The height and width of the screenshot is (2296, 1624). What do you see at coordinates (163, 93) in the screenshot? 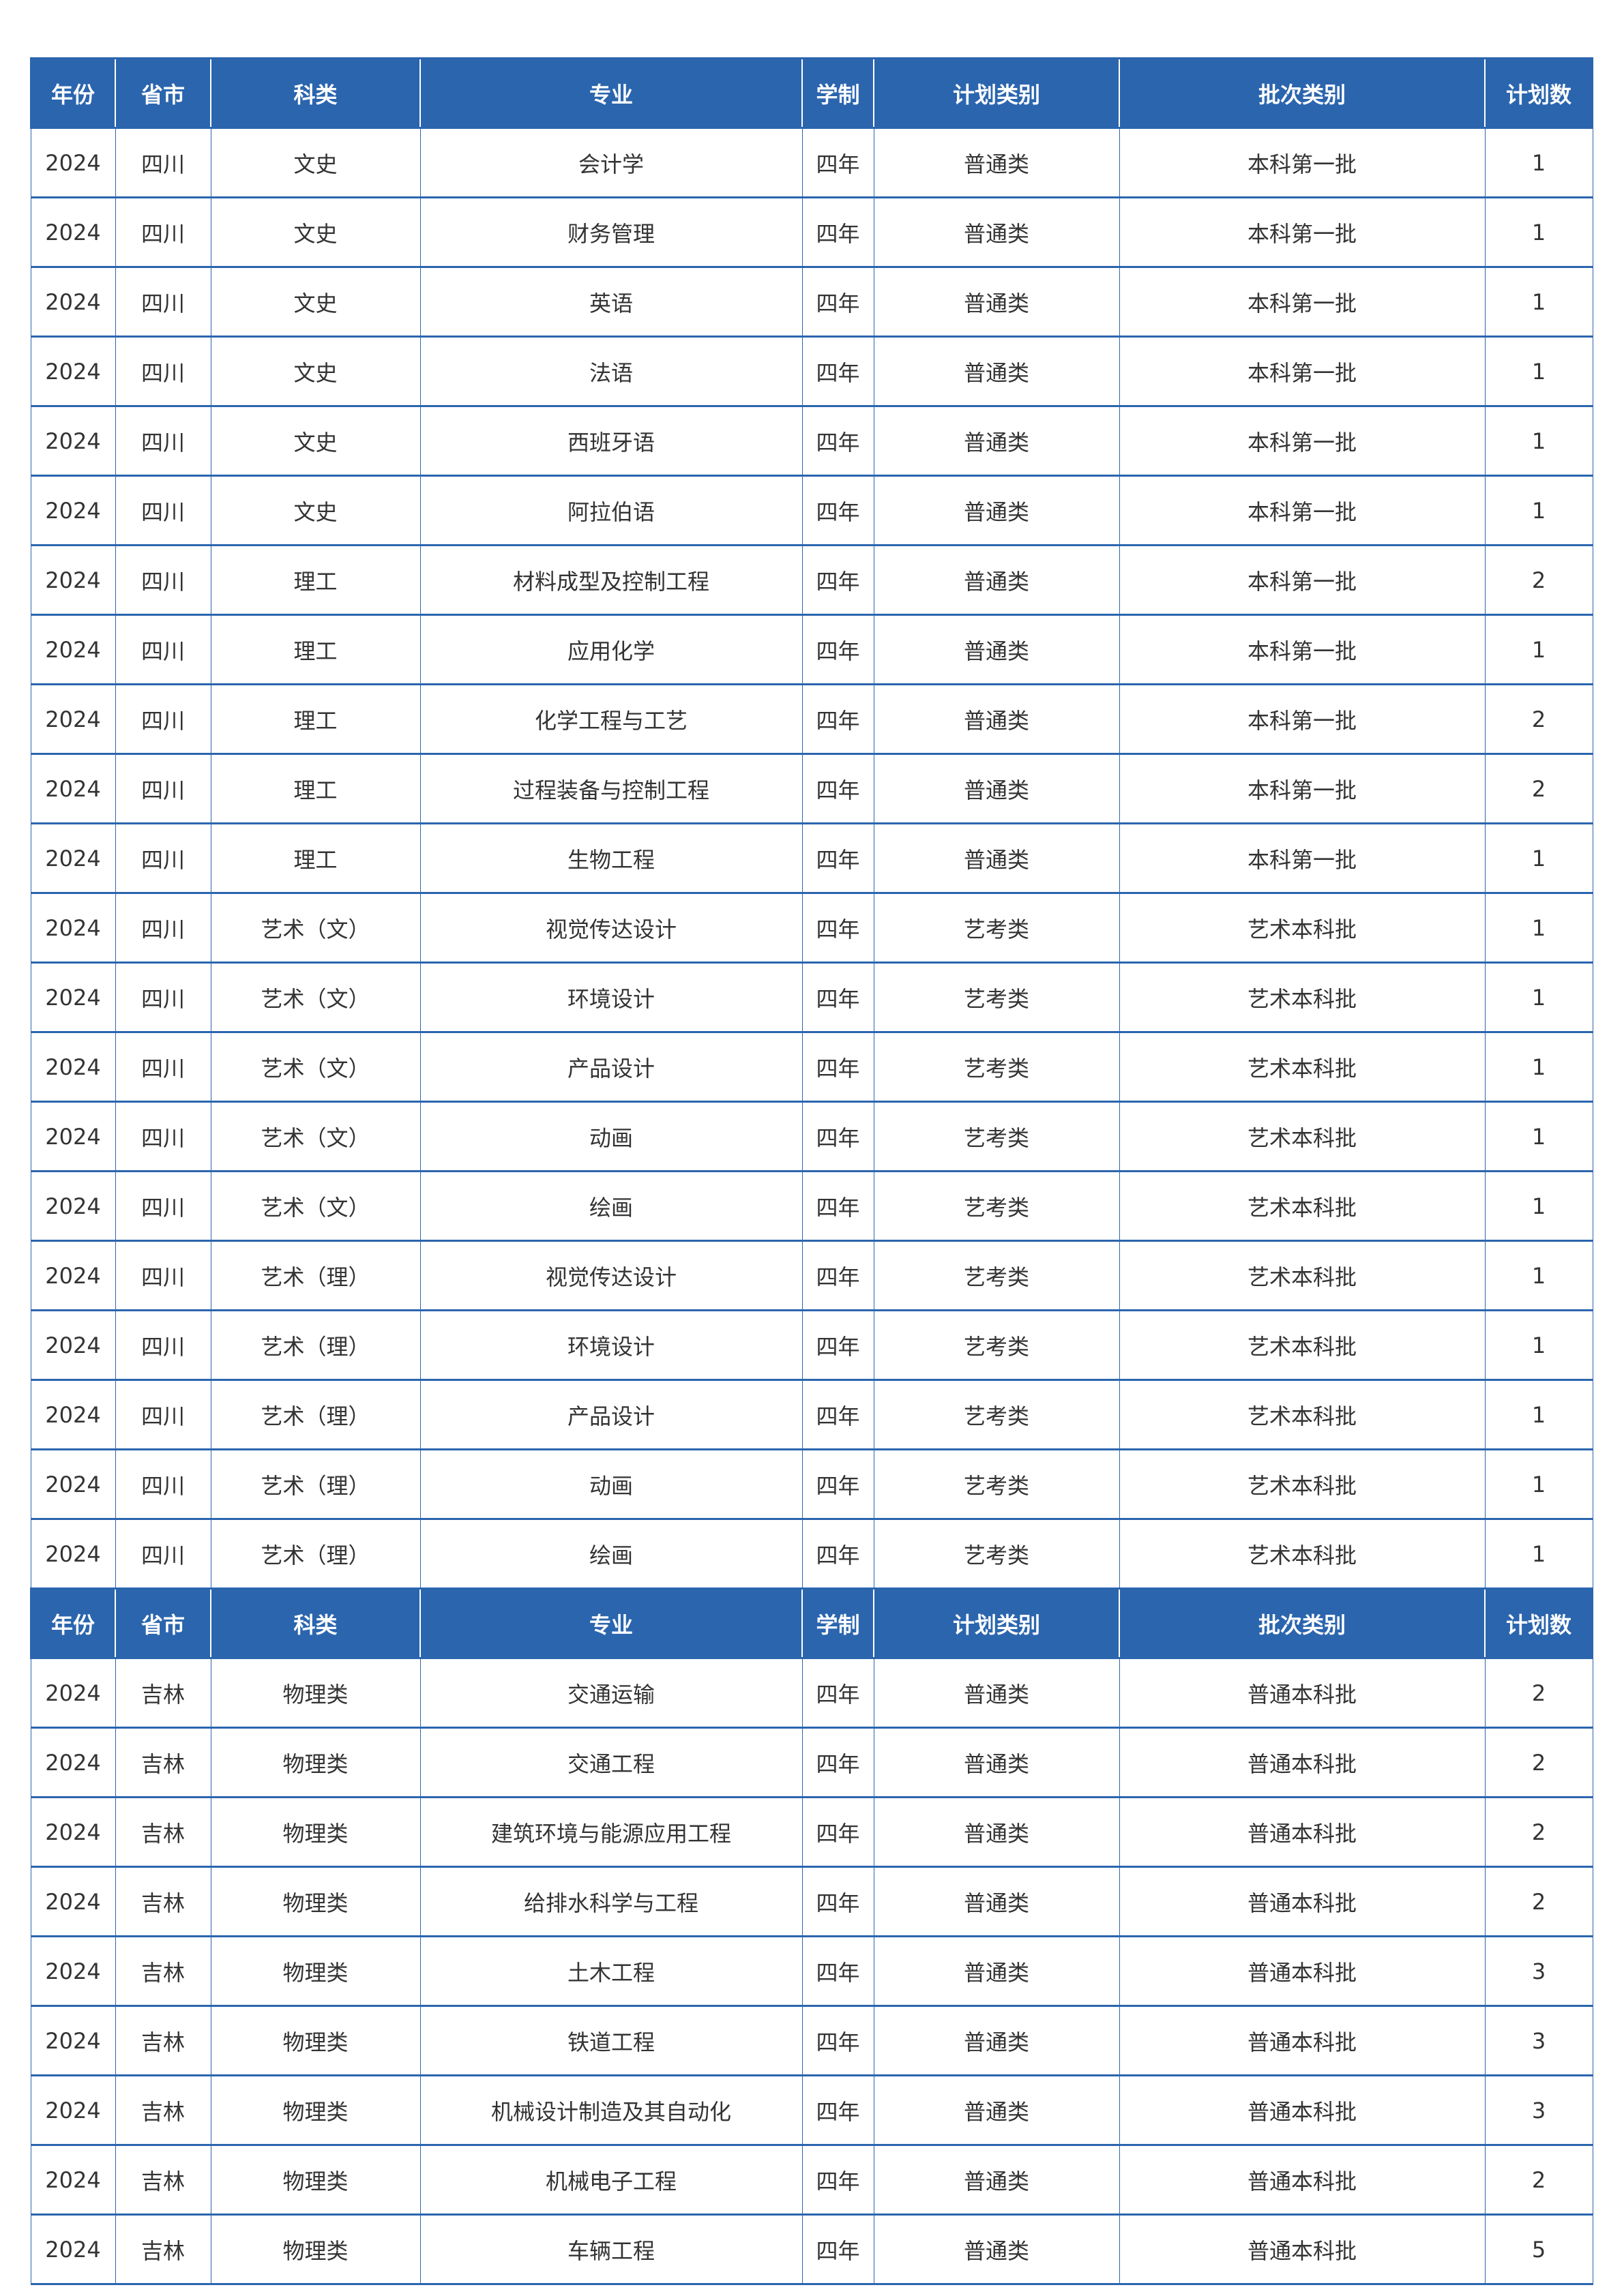
I see `column-header-province: 省市` at bounding box center [163, 93].